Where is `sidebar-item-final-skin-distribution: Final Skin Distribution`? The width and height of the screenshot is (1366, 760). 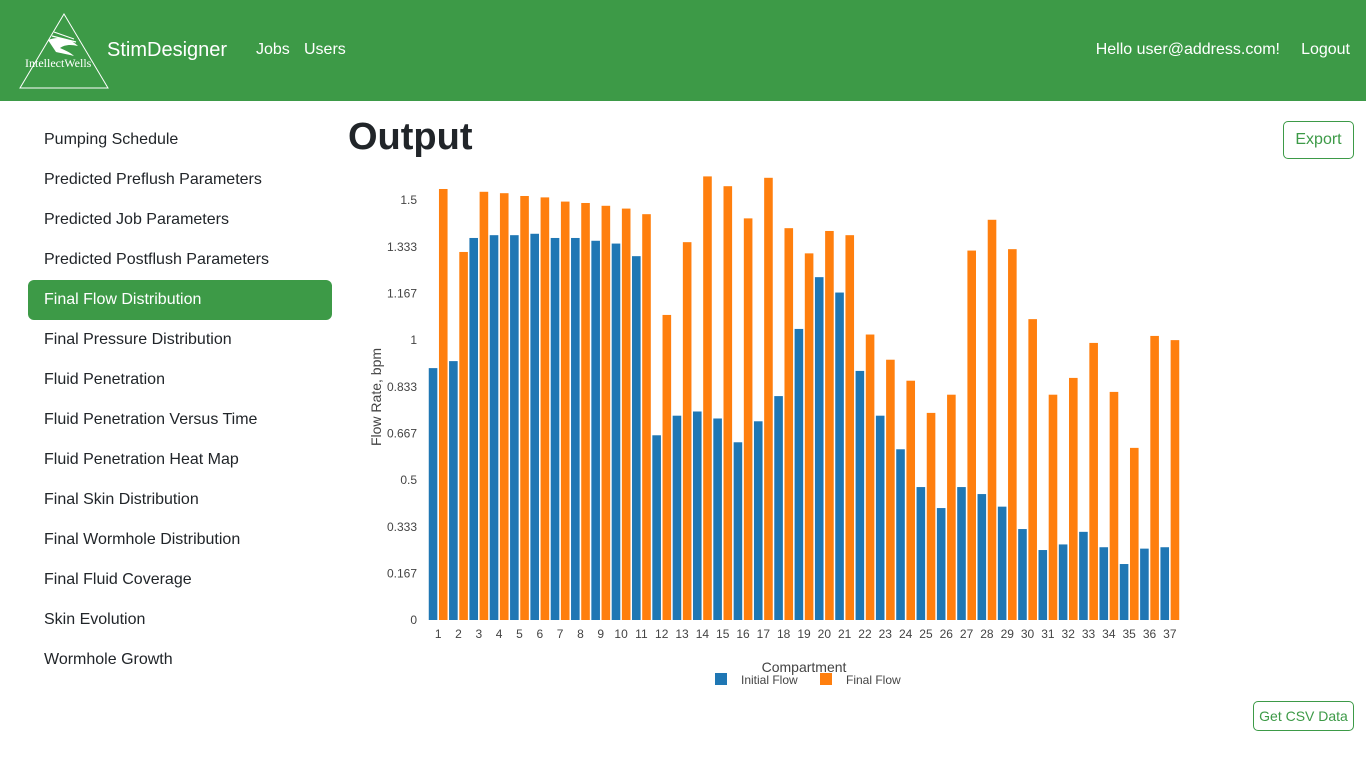 sidebar-item-final-skin-distribution: Final Skin Distribution is located at coordinates (121, 499).